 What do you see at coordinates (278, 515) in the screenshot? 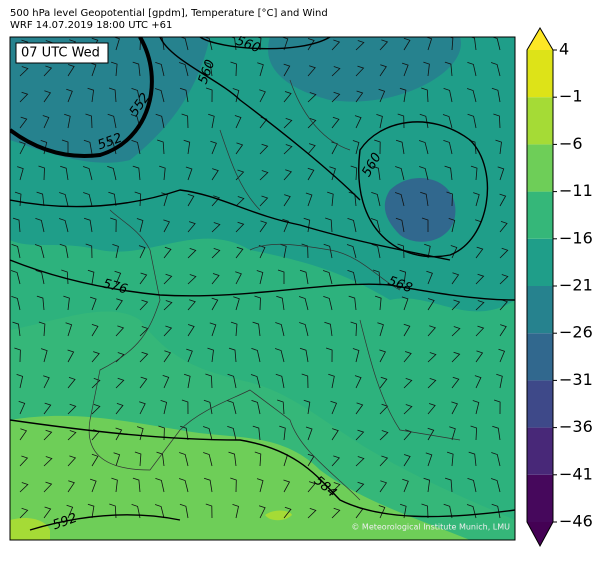
I see `temperature-field` at bounding box center [278, 515].